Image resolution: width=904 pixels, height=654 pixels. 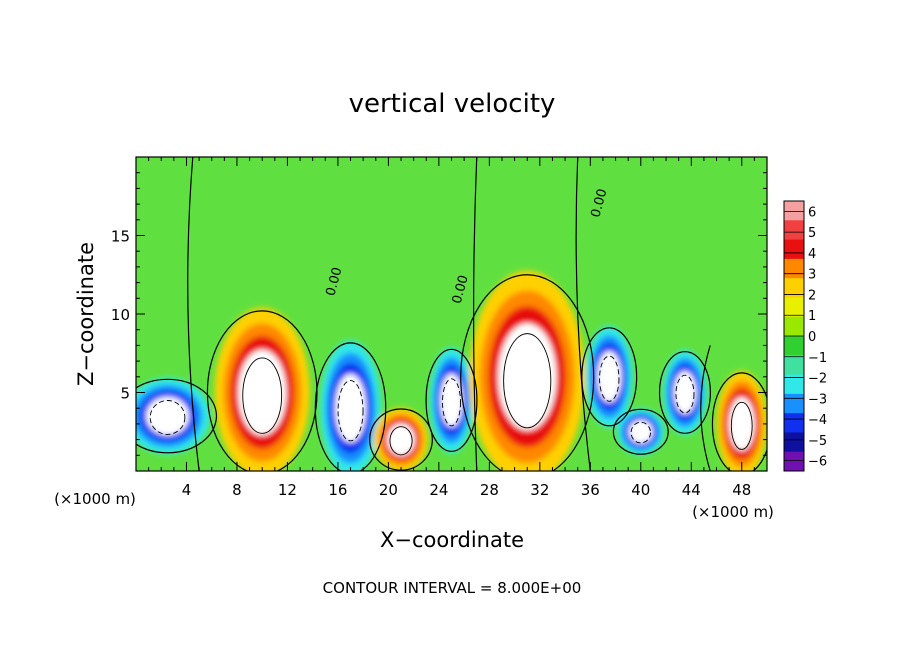 What do you see at coordinates (125, 394) in the screenshot?
I see `y-tick-label: 5` at bounding box center [125, 394].